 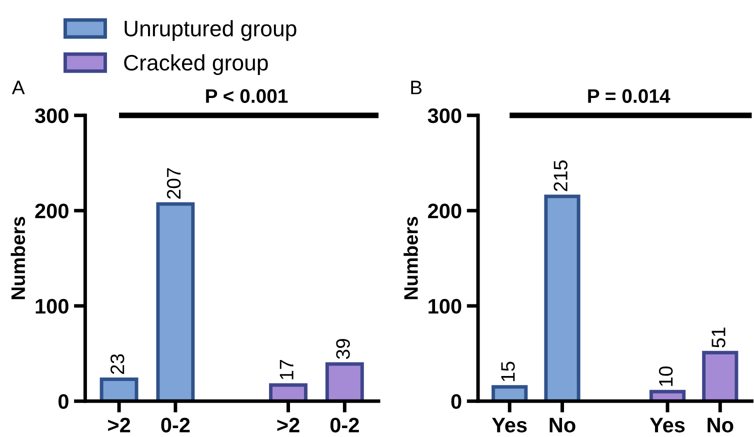 What do you see at coordinates (173, 183) in the screenshot?
I see `data-label: 207` at bounding box center [173, 183].